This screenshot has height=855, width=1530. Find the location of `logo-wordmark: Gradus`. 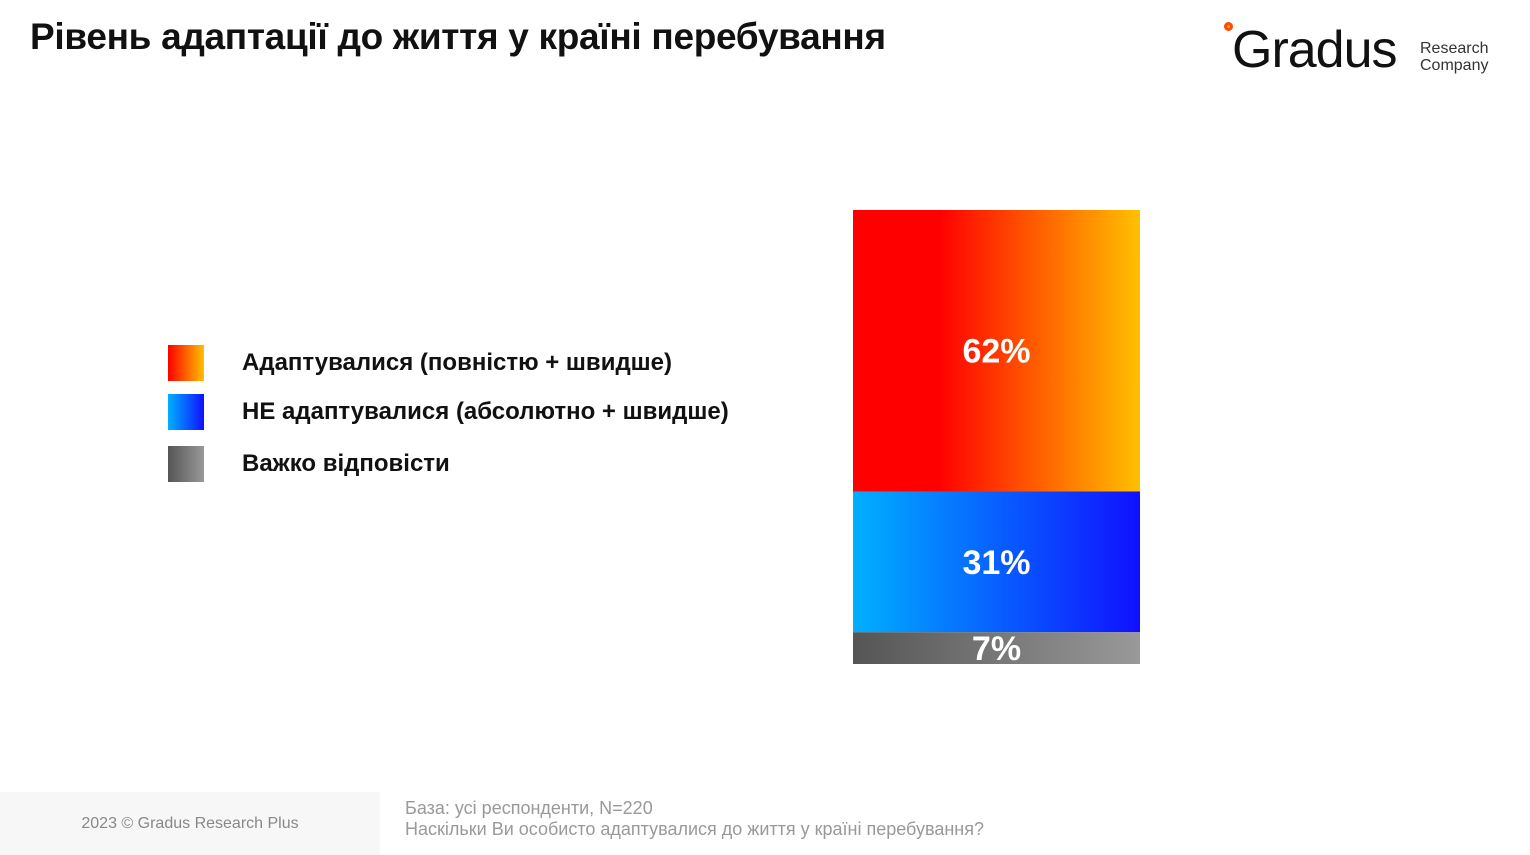

logo-wordmark: Gradus is located at coordinates (1315, 50).